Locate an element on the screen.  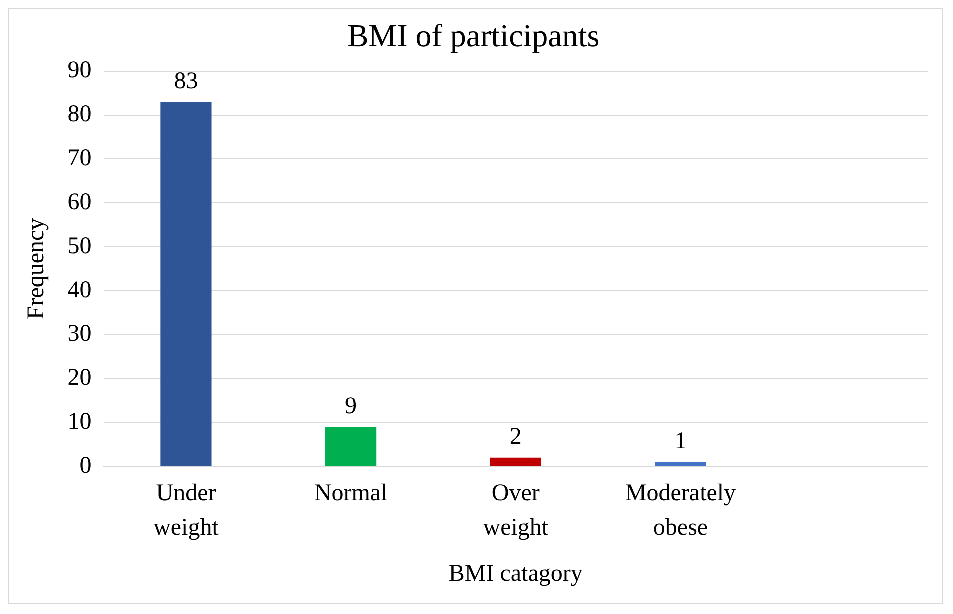
y-tick-label: 90 is located at coordinates (80, 71).